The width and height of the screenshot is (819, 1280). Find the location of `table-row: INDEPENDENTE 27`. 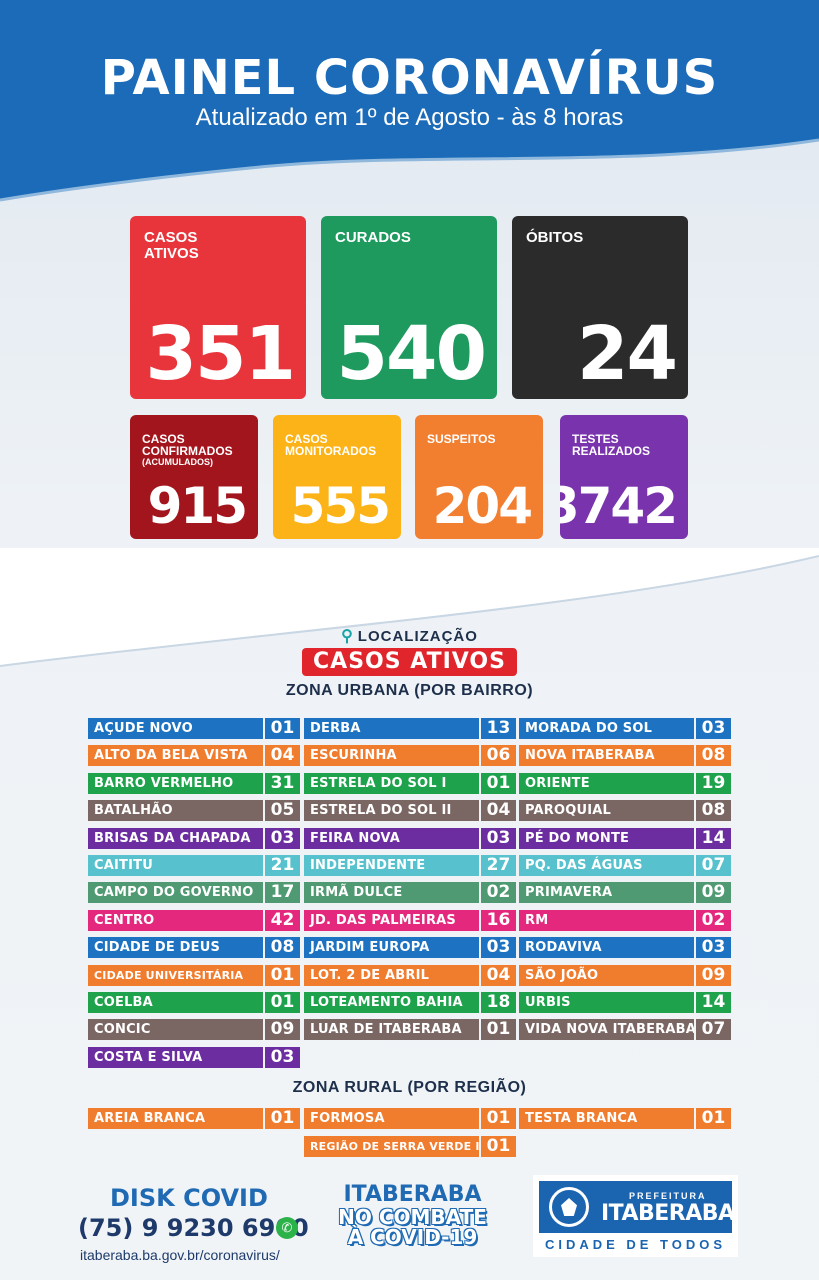

table-row: INDEPENDENTE 27 is located at coordinates (410, 865).